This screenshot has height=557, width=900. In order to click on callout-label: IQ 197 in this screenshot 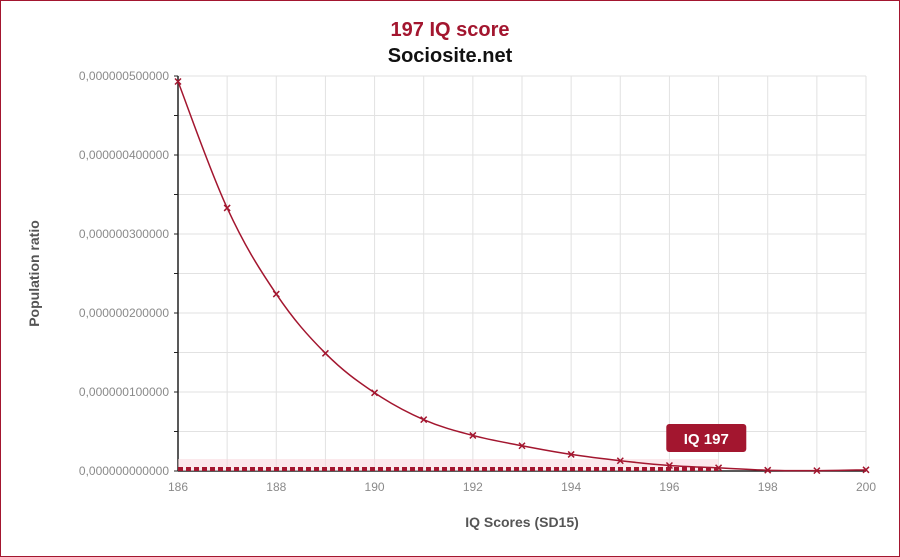, I will do `click(706, 439)`.